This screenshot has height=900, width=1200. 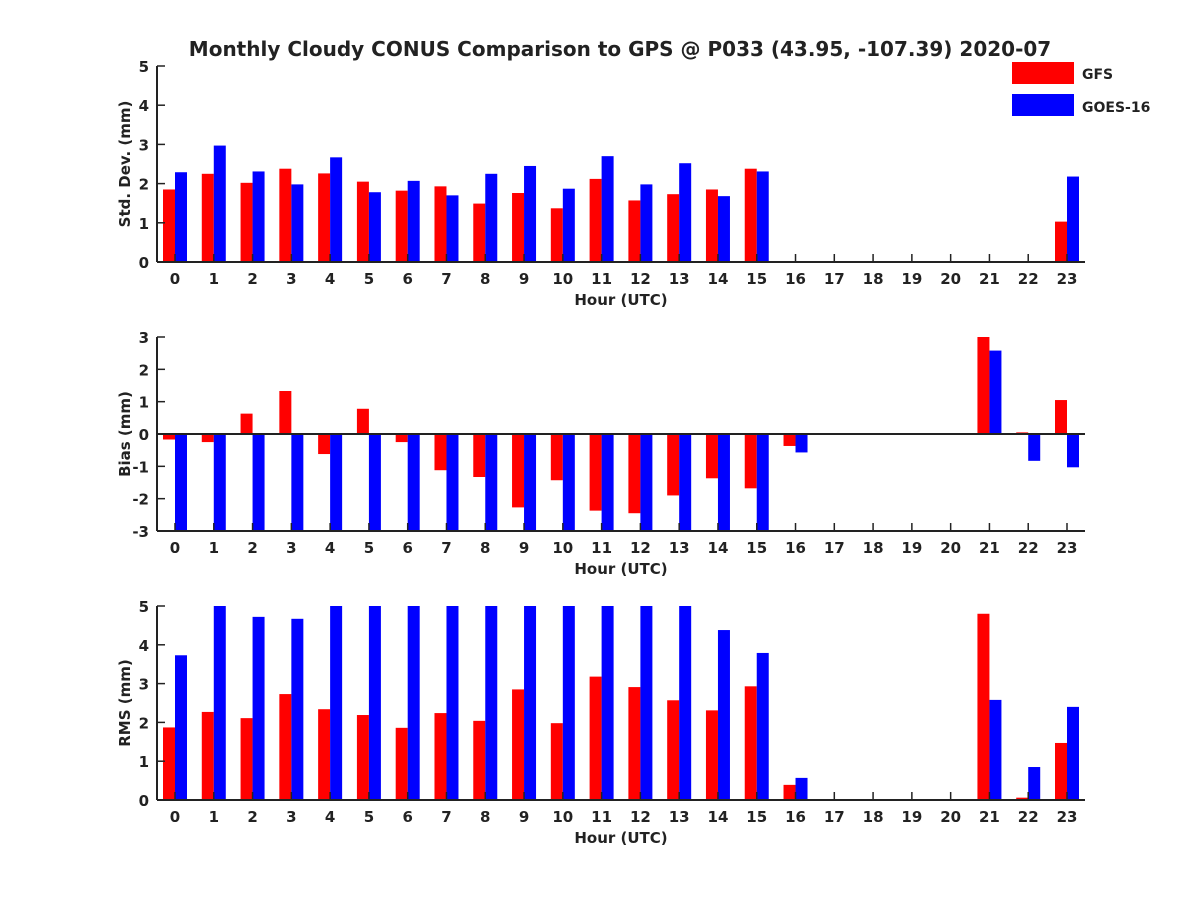 What do you see at coordinates (330, 817) in the screenshot?
I see `x-tick-label: 4` at bounding box center [330, 817].